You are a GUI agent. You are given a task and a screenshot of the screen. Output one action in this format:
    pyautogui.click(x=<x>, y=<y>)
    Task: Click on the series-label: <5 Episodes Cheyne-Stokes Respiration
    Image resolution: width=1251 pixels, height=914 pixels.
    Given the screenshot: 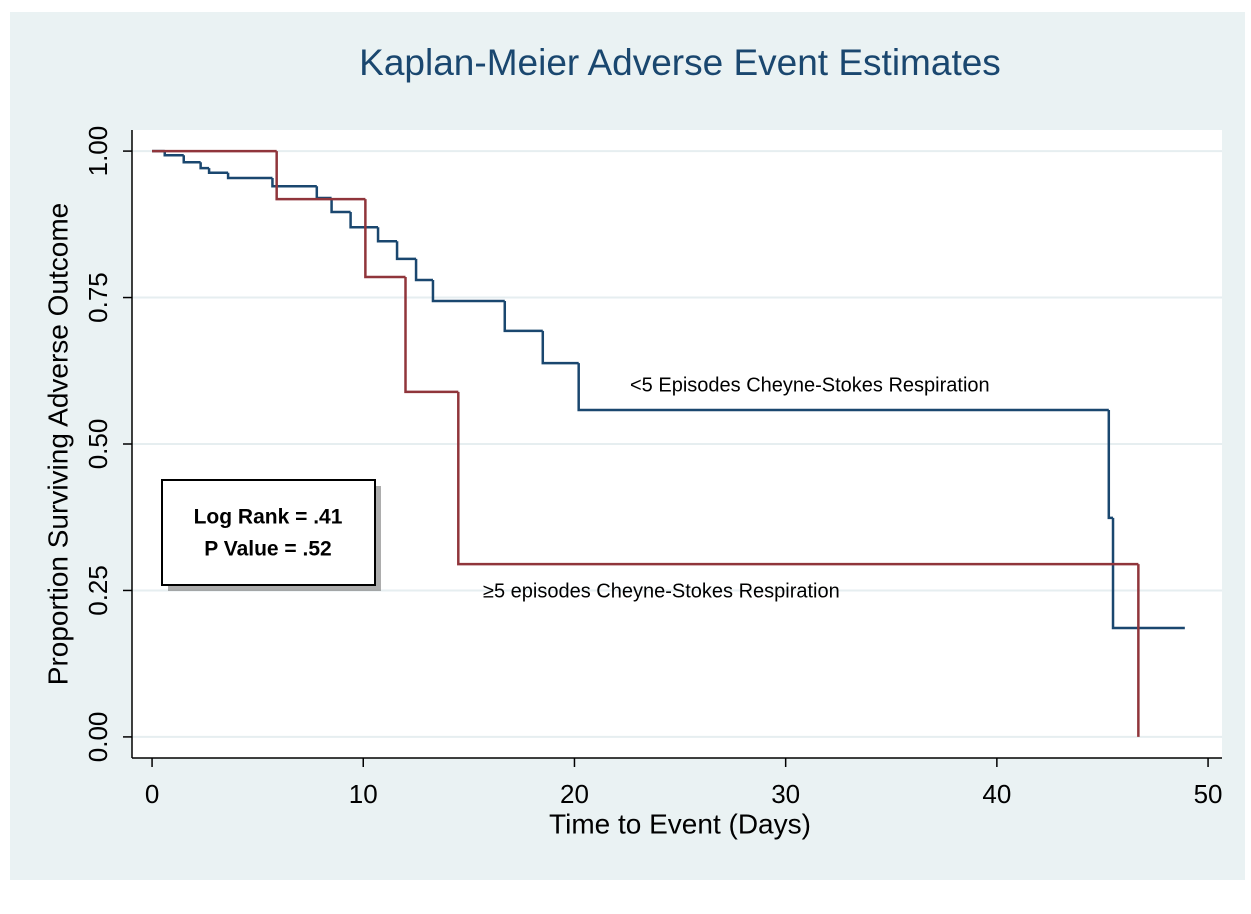 What is the action you would take?
    pyautogui.click(x=810, y=385)
    